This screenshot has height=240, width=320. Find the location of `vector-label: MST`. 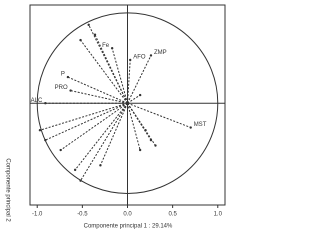

vector-label: MST is located at coordinates (200, 125).